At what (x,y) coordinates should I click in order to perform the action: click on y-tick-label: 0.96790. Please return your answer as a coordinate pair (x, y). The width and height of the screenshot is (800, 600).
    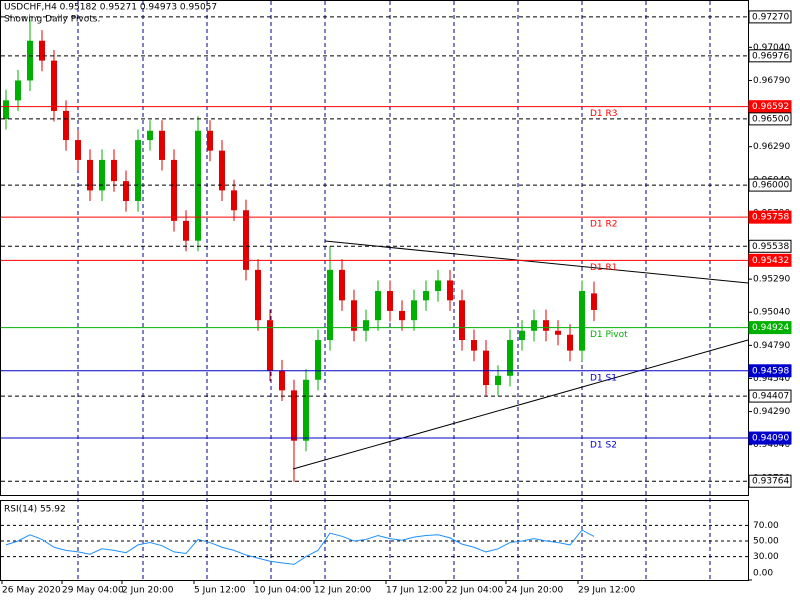
    Looking at the image, I should click on (771, 81).